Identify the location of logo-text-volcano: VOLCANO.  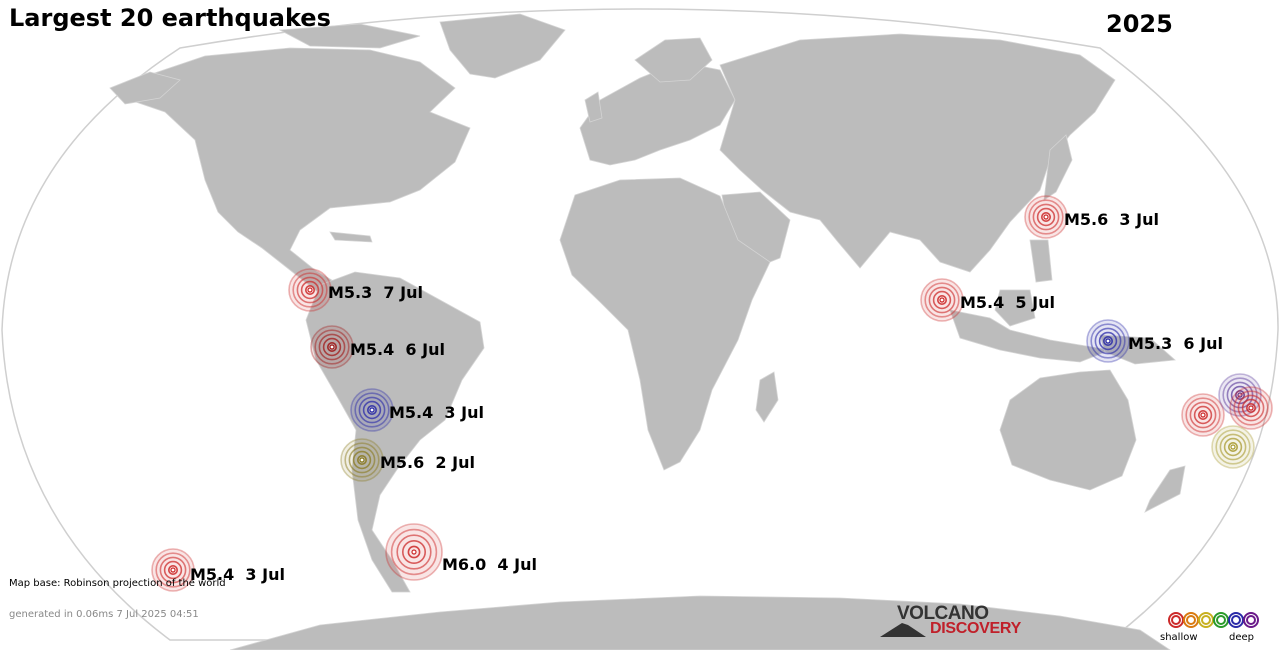
(943, 613).